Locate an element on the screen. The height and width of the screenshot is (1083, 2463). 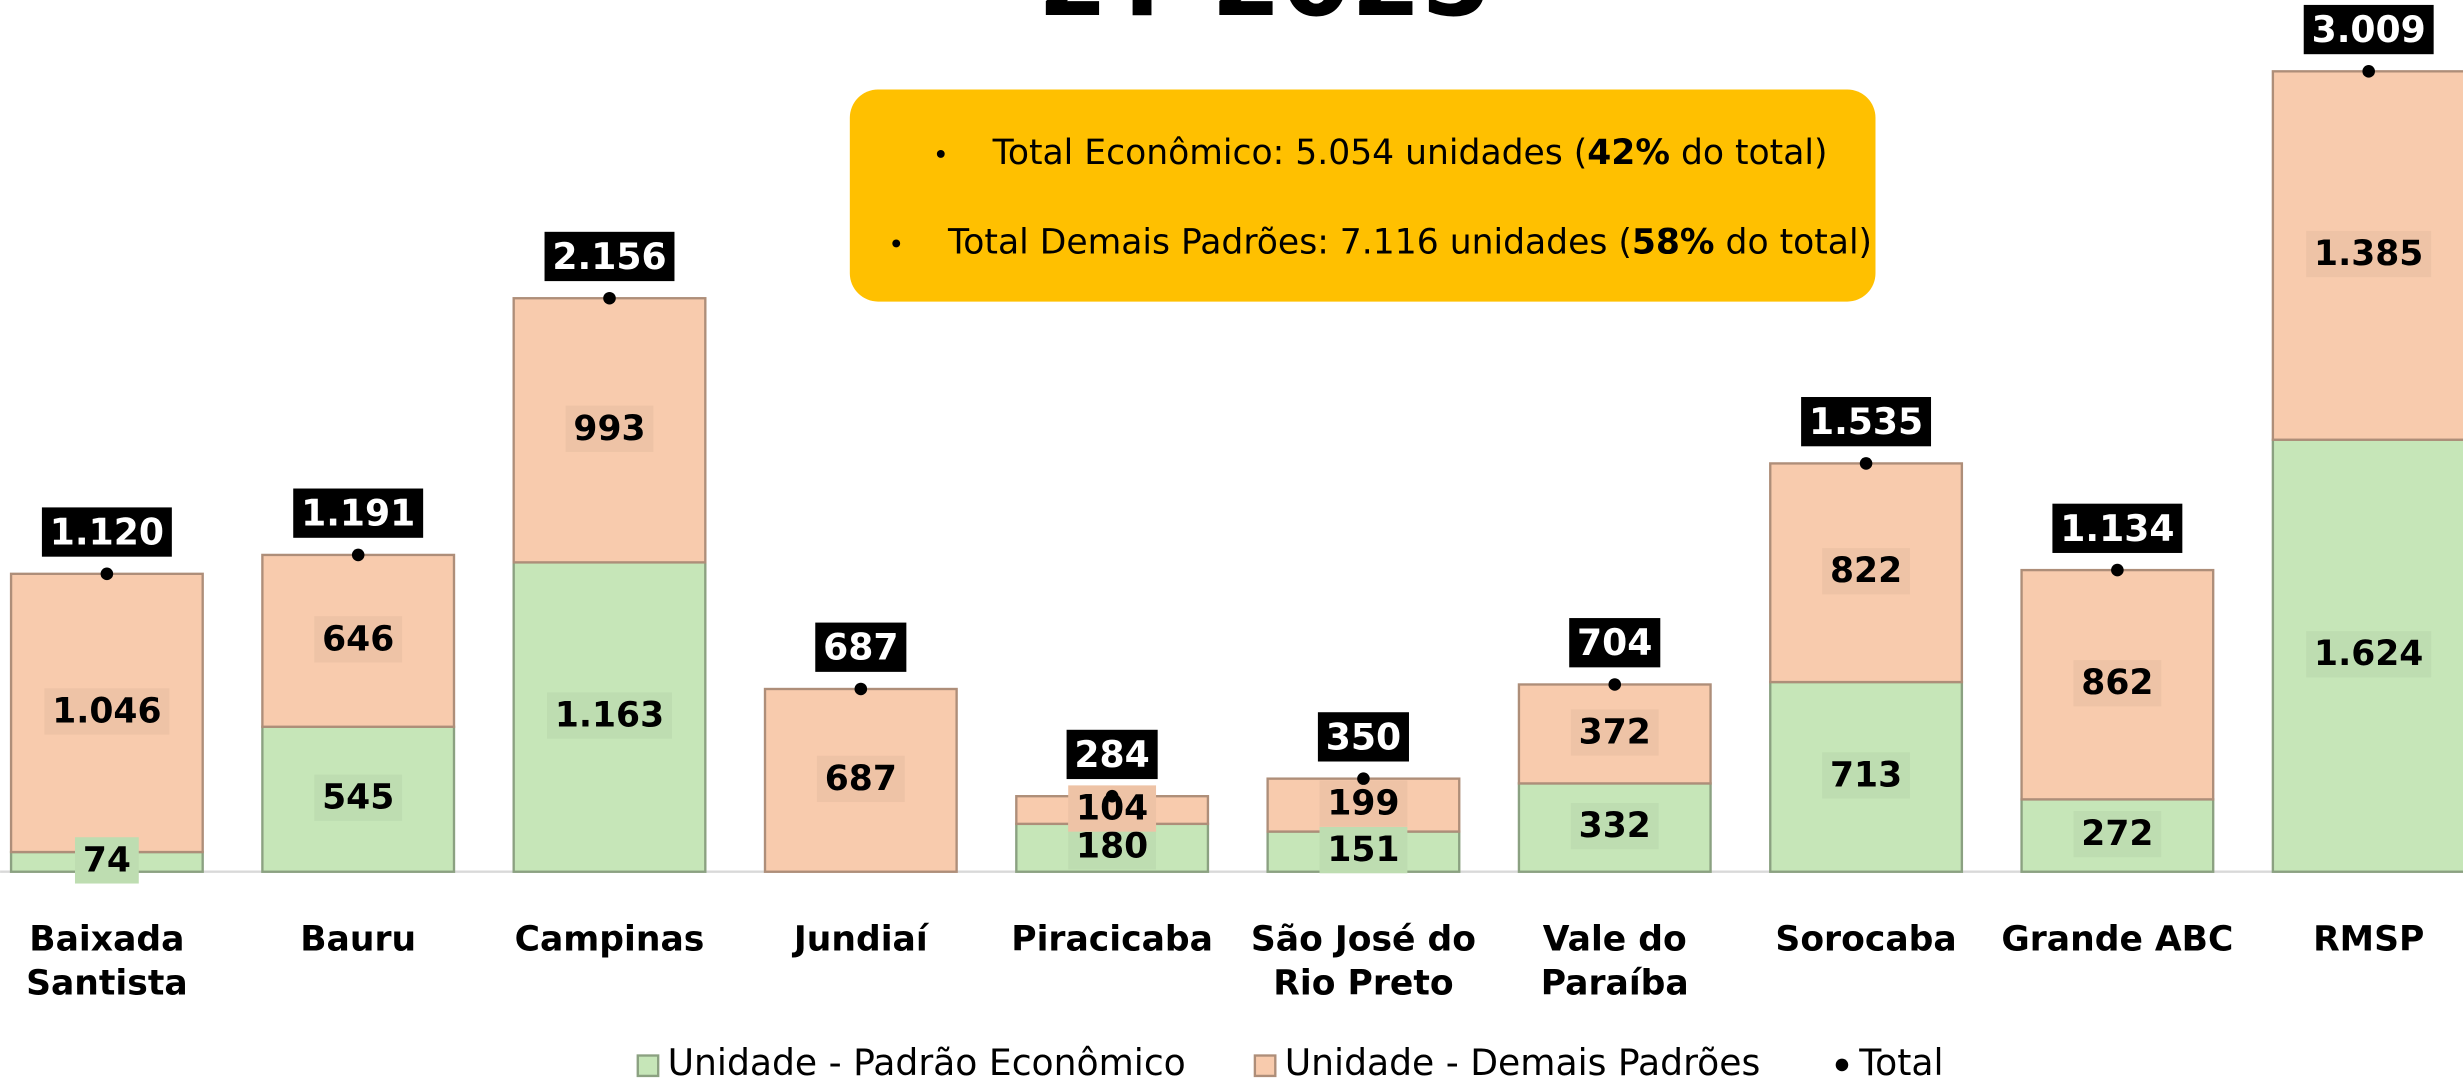
data-label-group: 372 is located at coordinates (1614, 732).